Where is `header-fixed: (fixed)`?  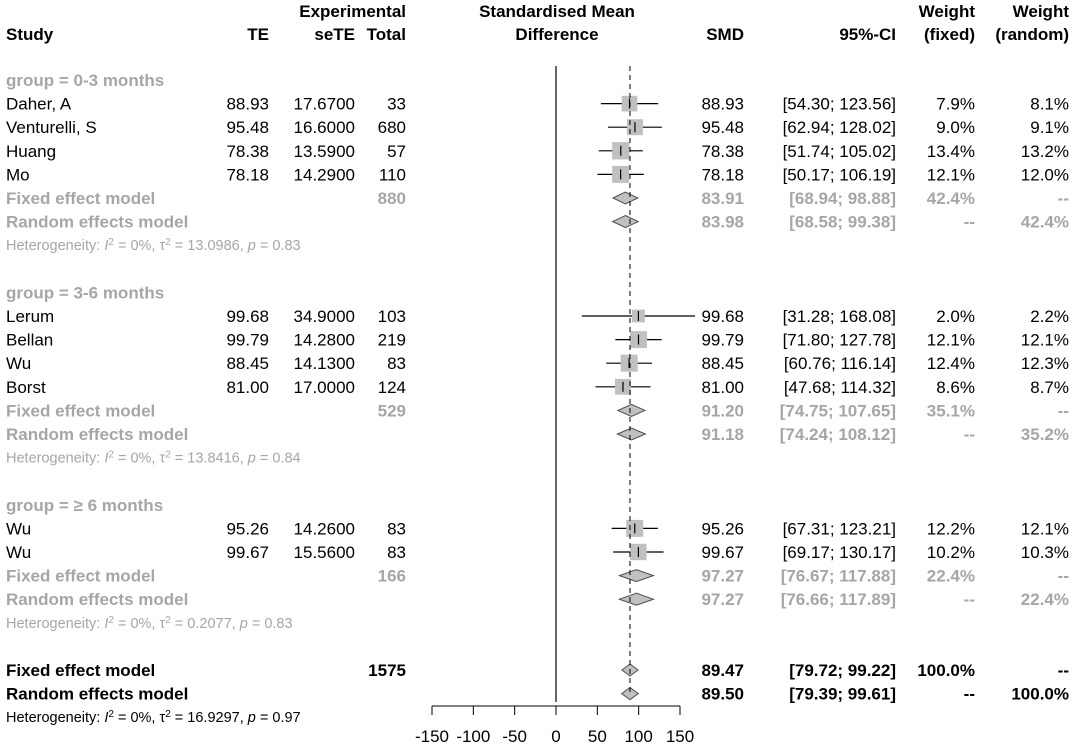
header-fixed: (fixed) is located at coordinates (949, 34).